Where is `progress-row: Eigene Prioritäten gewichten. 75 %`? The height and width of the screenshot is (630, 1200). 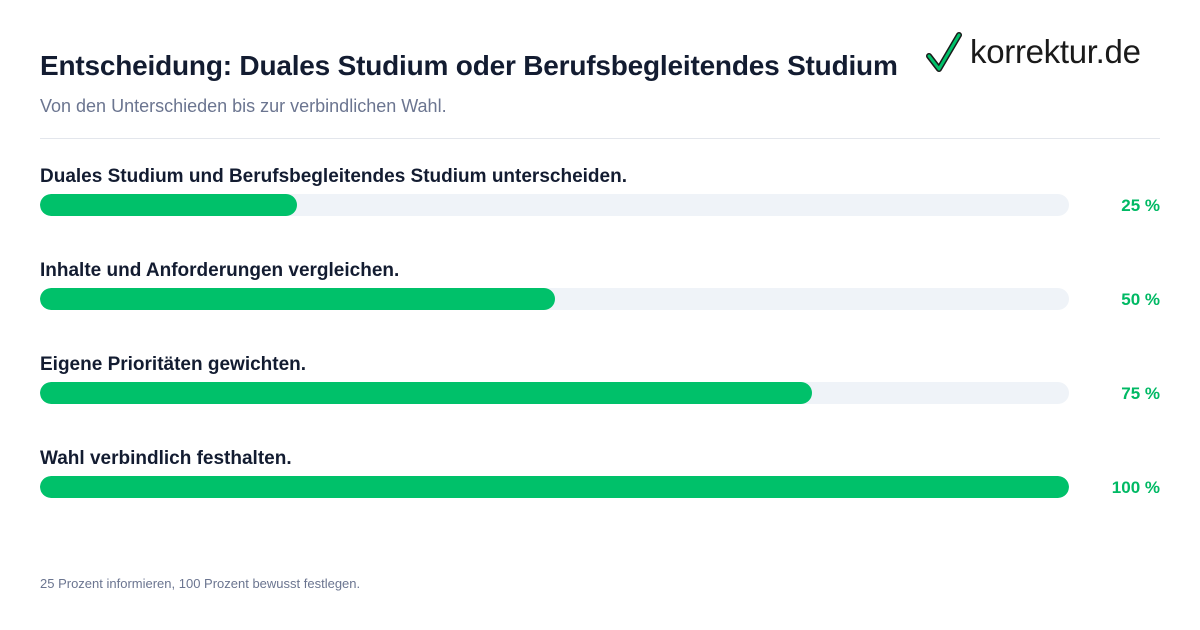 progress-row: Eigene Prioritäten gewichten. 75 % is located at coordinates (600, 399).